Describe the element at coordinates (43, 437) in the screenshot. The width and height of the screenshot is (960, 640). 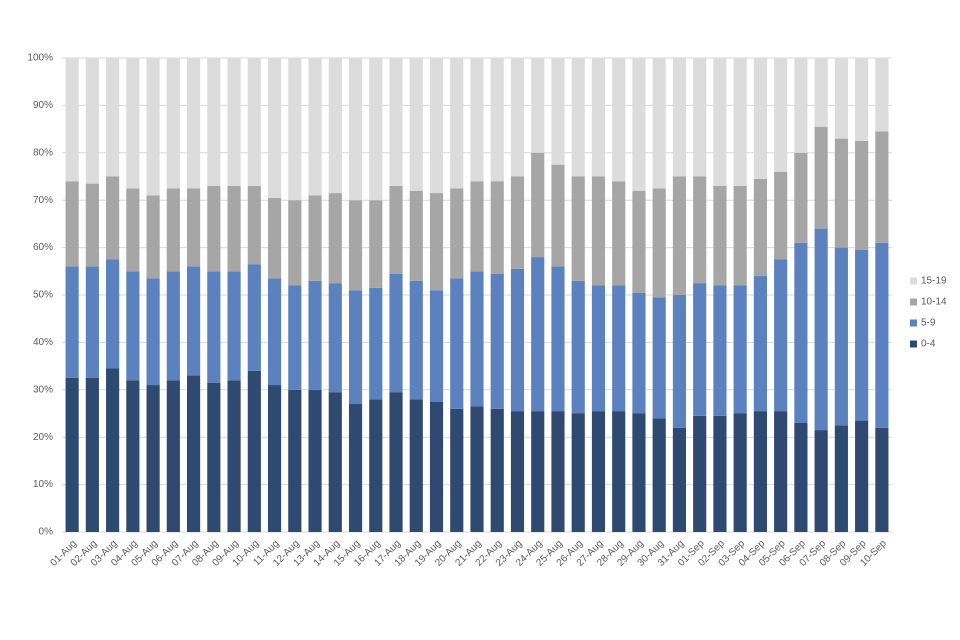
I see `y-tick-label: 20%` at that location.